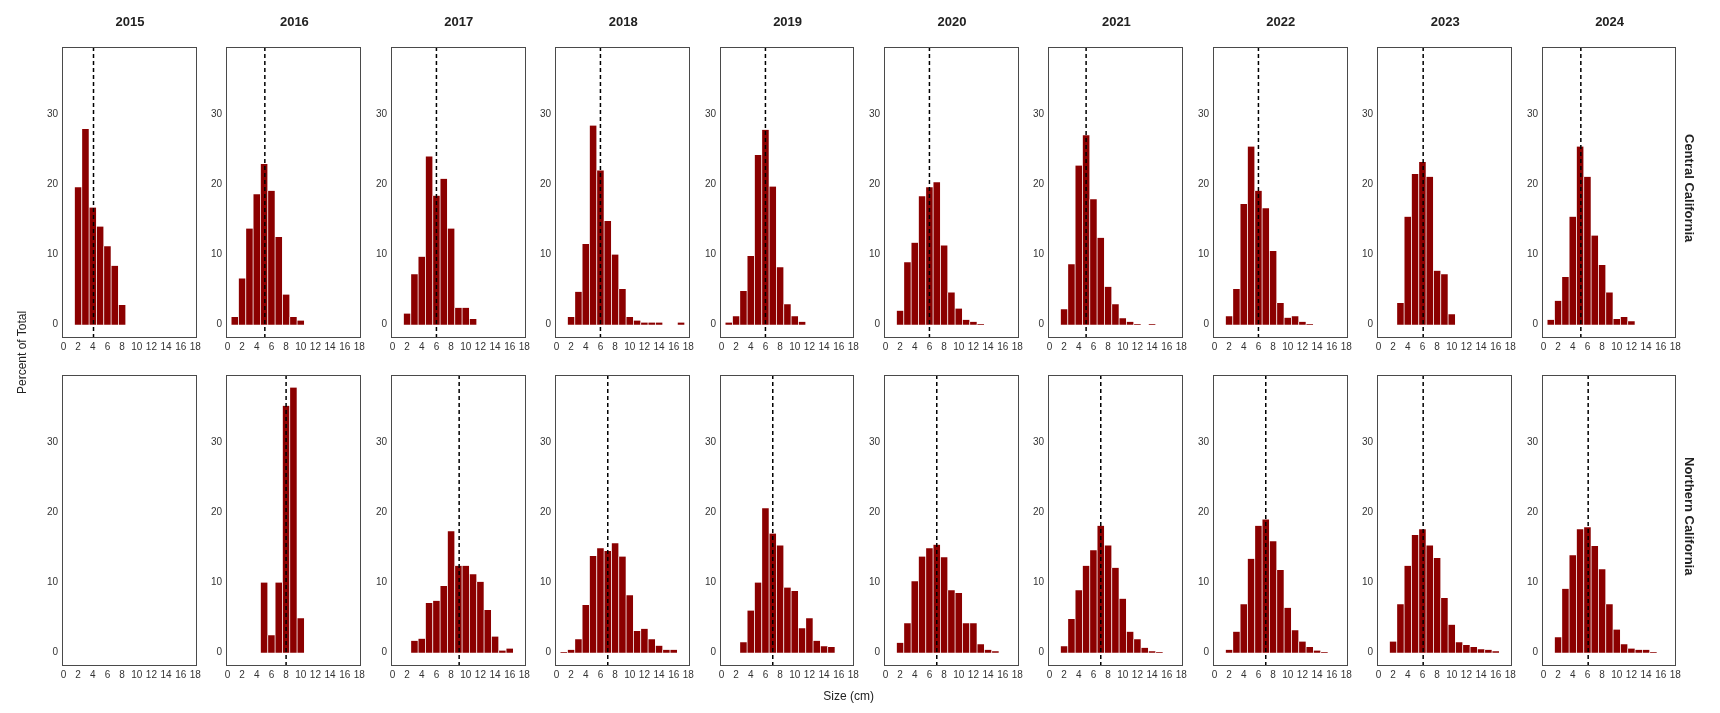  Describe the element at coordinates (1281, 21) in the screenshot. I see `chart-title: 2022` at that location.